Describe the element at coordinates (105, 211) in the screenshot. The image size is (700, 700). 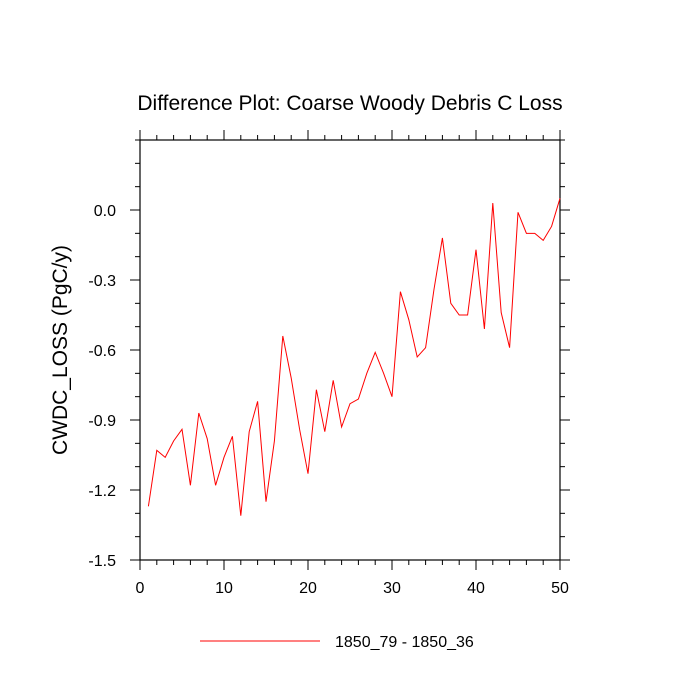
I see `y-tick-label: 0.0` at that location.